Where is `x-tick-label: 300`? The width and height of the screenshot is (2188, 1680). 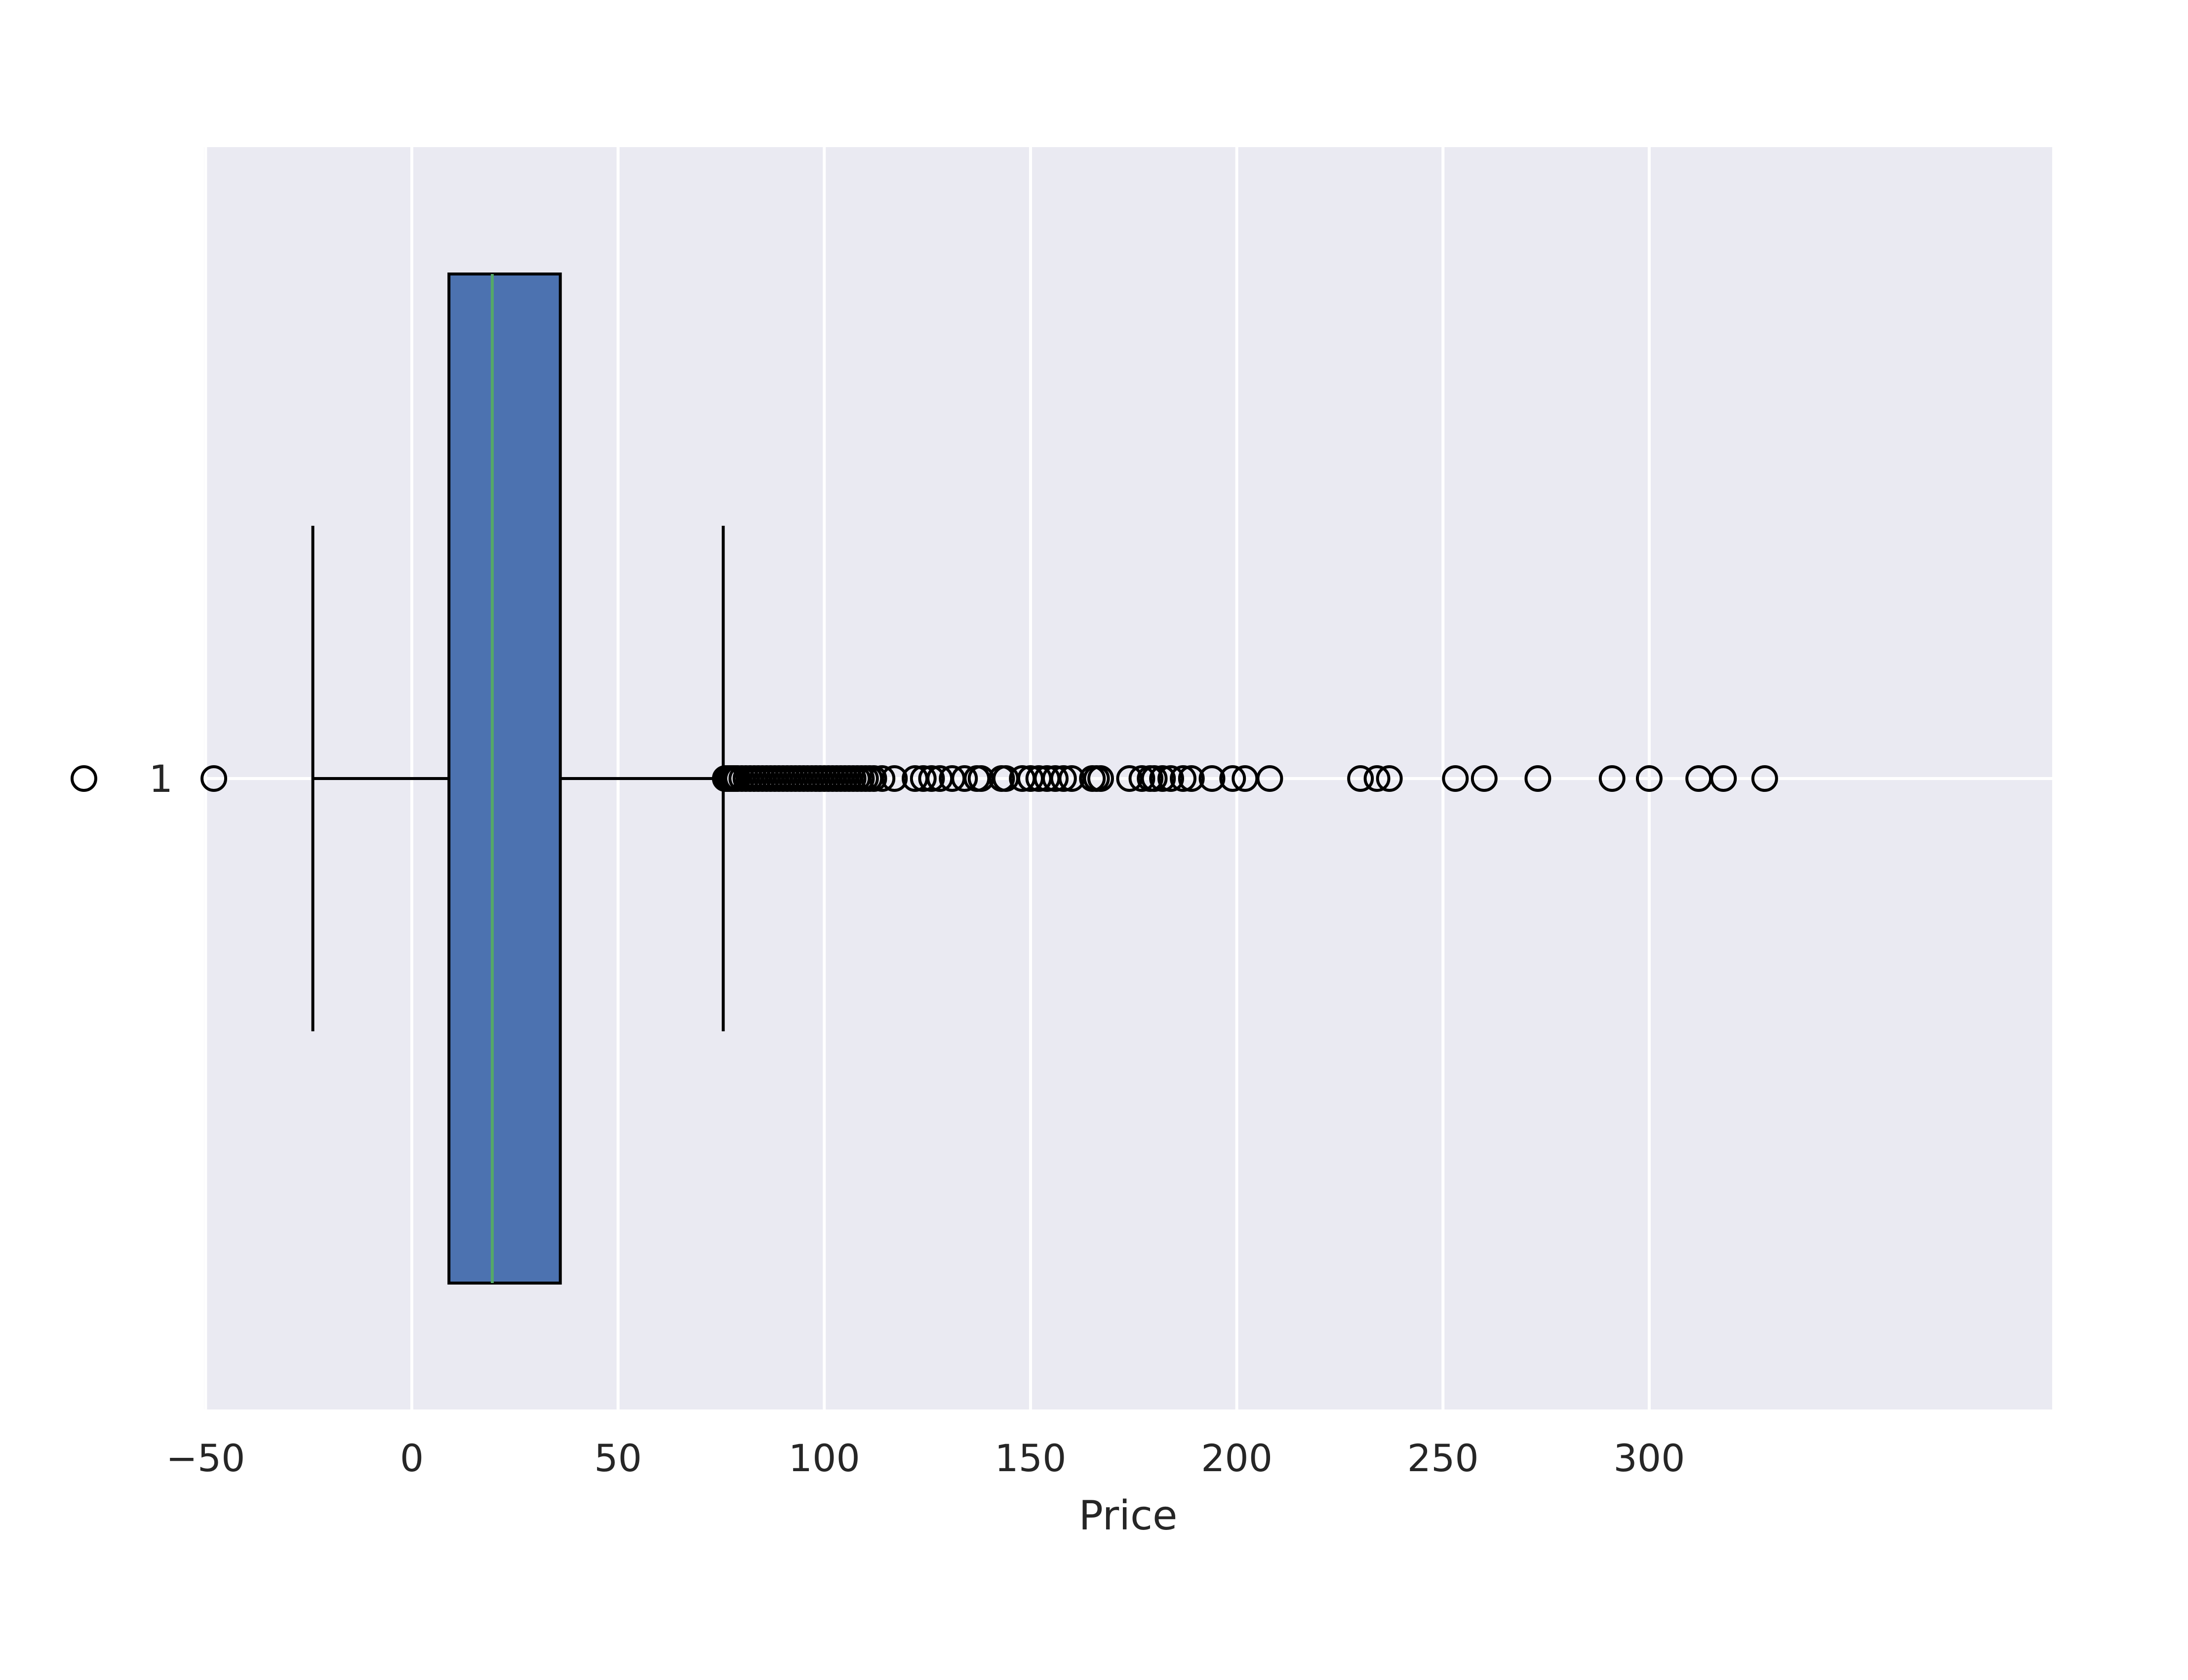
x-tick-label: 300 is located at coordinates (1649, 1458).